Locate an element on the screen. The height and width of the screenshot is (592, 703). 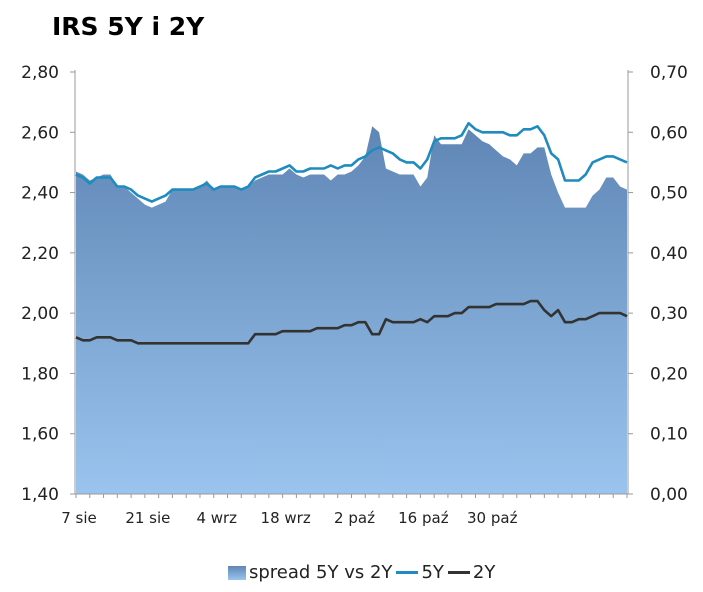
right-tick-label: 0,50 is located at coordinates (669, 194).